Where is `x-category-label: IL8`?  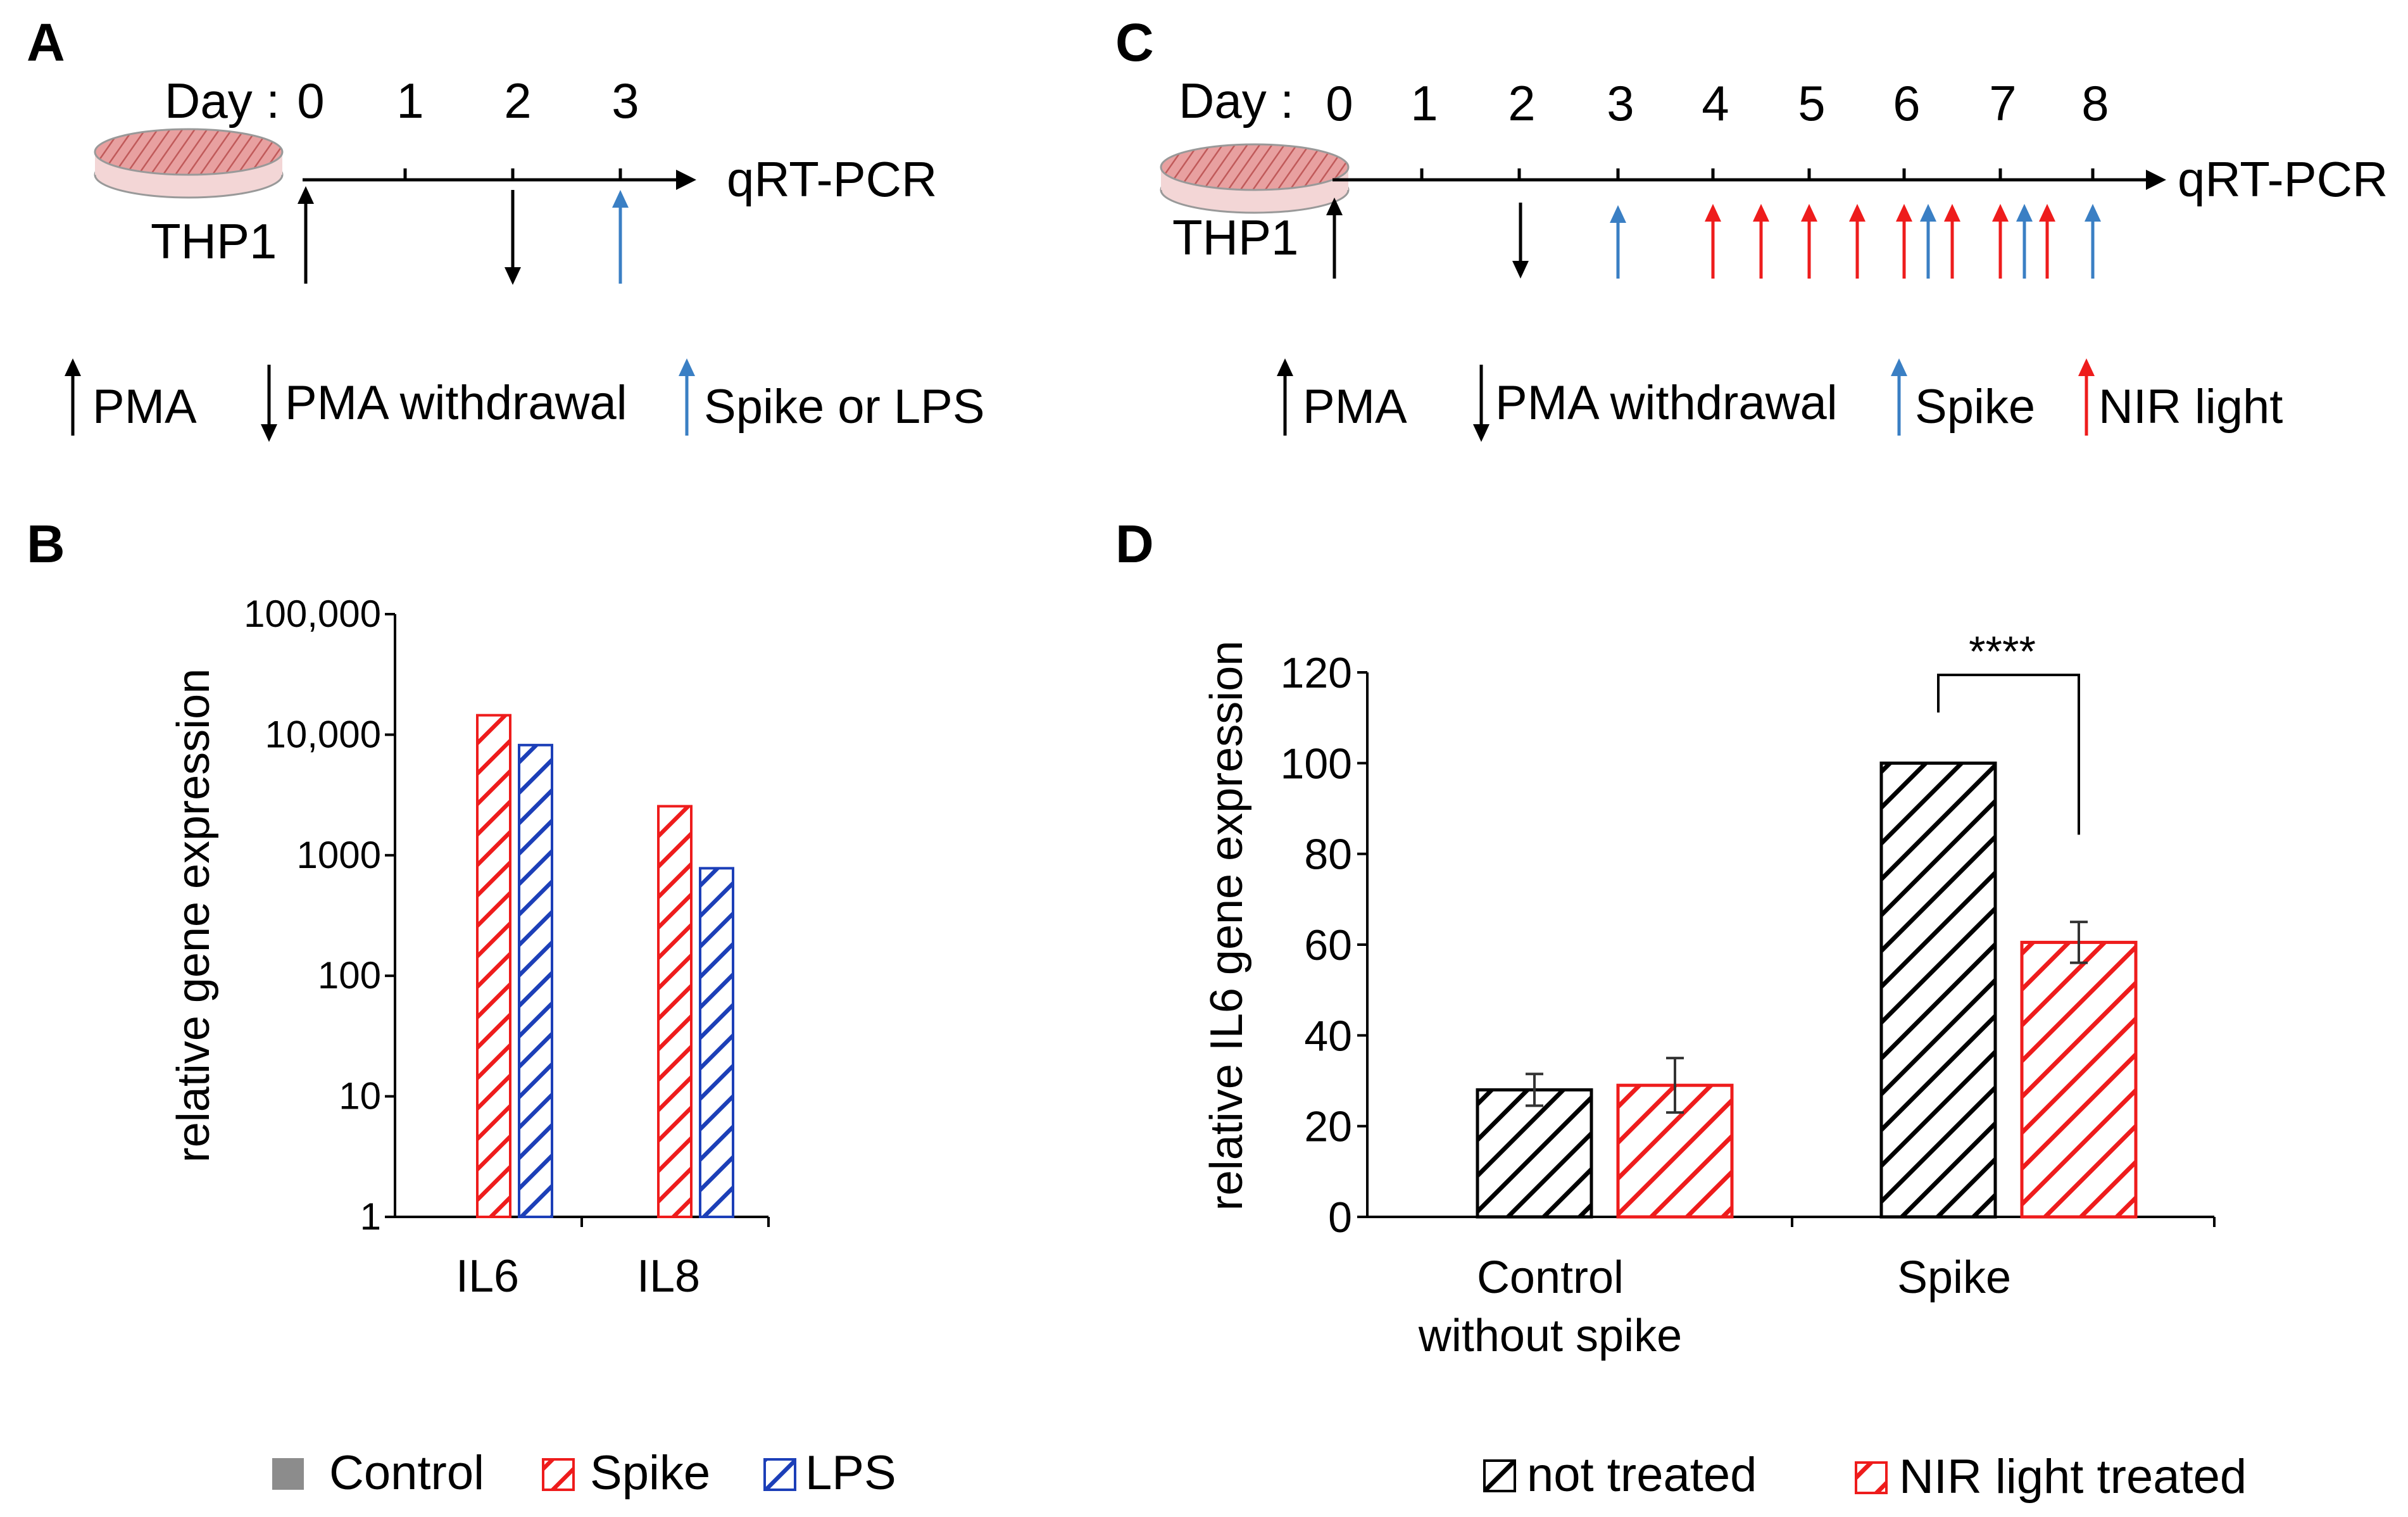
x-category-label: IL8 is located at coordinates (668, 1276).